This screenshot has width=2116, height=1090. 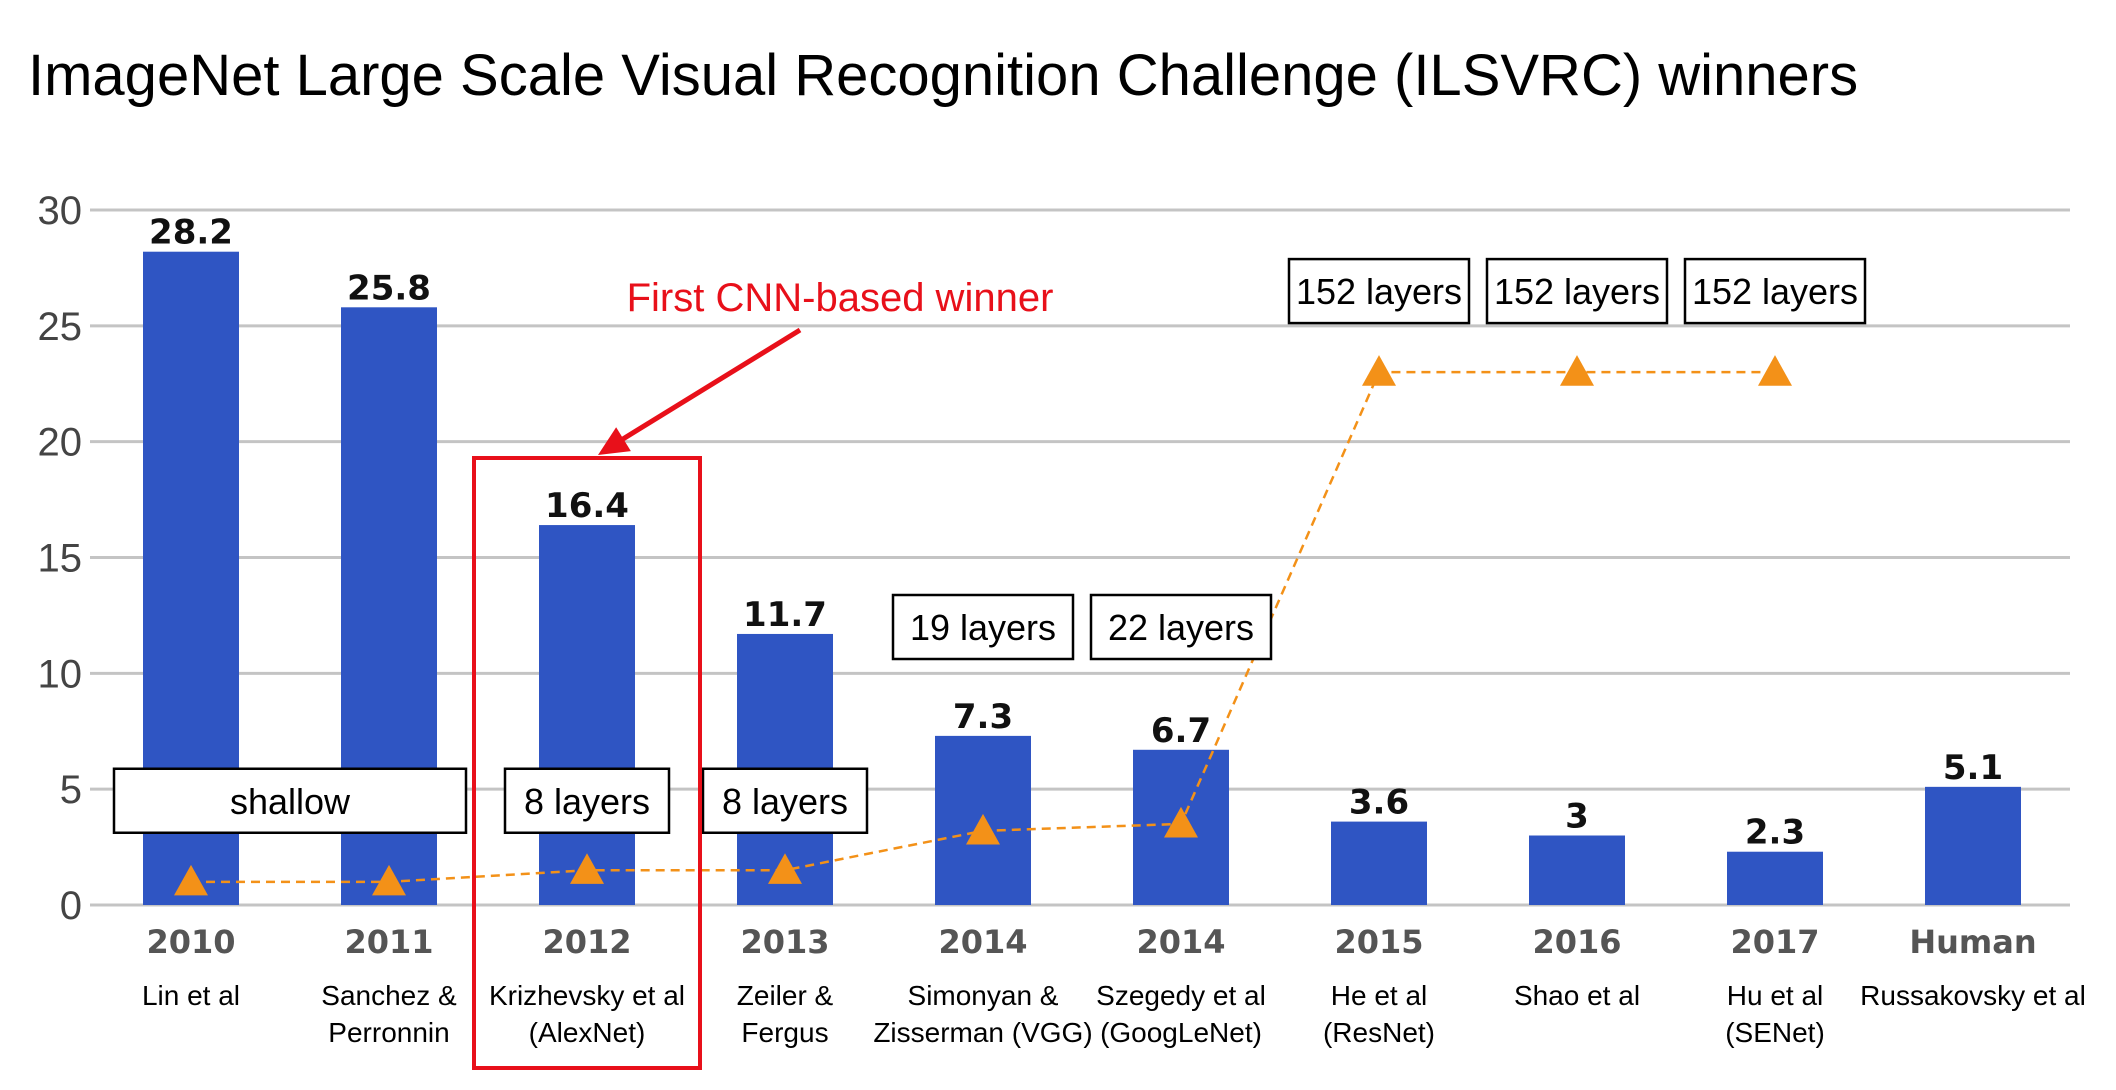 What do you see at coordinates (840, 298) in the screenshot?
I see `annotation-text: First CNN-based winner` at bounding box center [840, 298].